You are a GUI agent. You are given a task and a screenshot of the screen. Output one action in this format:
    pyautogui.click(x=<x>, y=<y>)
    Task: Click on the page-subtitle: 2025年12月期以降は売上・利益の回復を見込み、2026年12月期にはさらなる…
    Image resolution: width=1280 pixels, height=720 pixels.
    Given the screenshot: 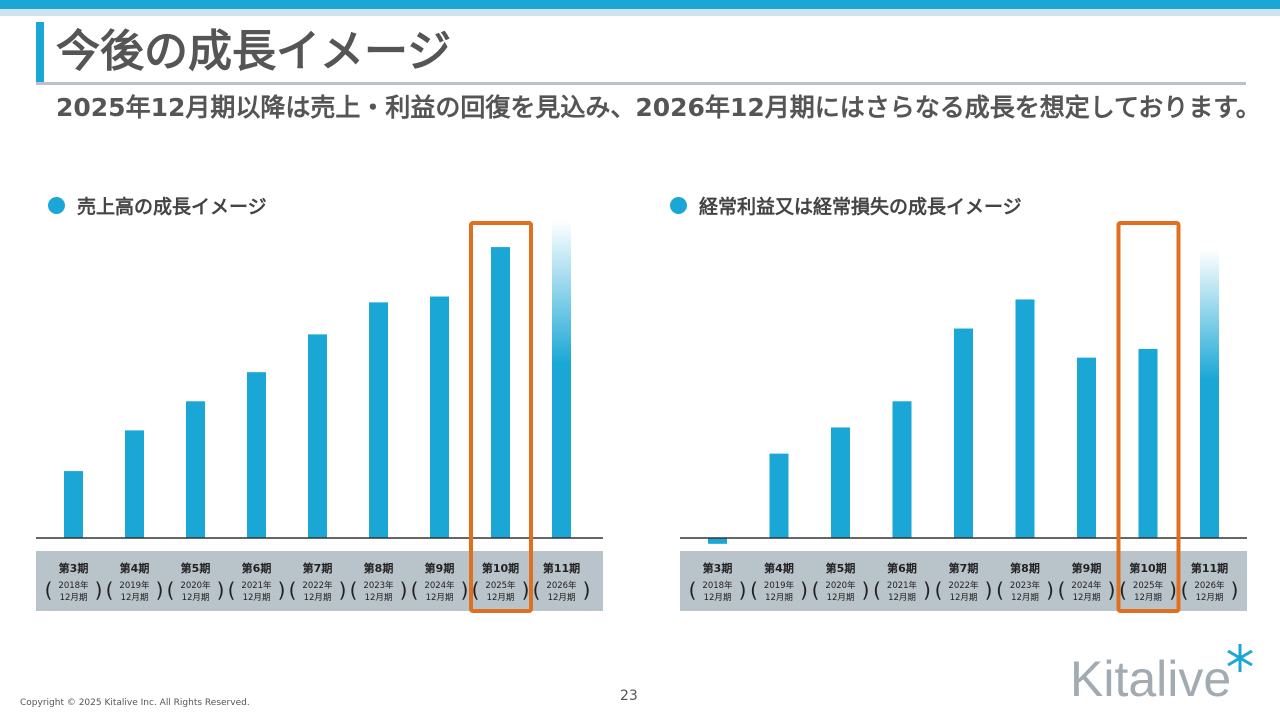 What is the action you would take?
    pyautogui.click(x=658, y=107)
    